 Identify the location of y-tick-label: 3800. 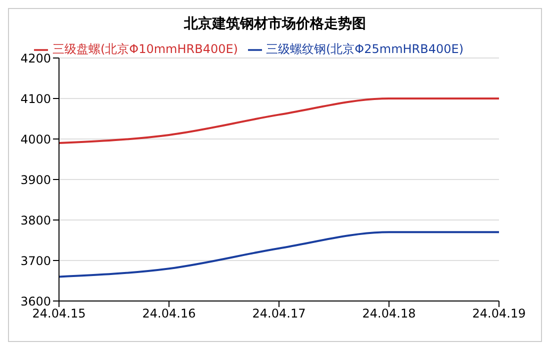
(35, 220).